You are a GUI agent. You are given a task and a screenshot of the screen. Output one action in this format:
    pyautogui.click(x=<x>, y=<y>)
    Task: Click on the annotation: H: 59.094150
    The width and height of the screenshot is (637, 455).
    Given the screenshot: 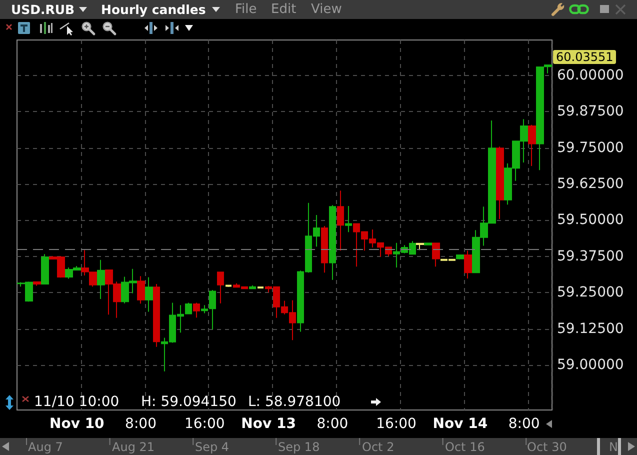 What is the action you would take?
    pyautogui.click(x=188, y=402)
    